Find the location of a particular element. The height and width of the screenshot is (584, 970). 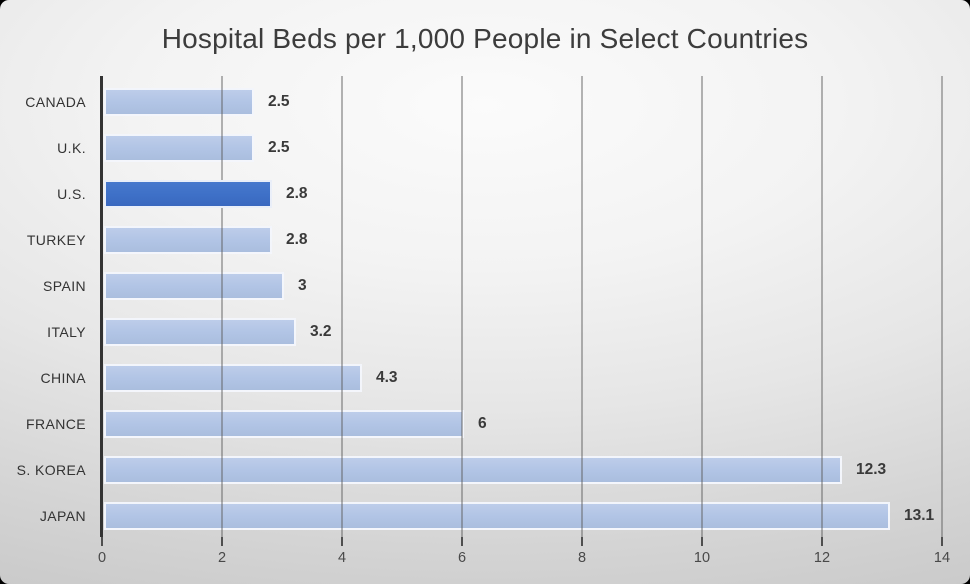

bar-u-s is located at coordinates (188, 194).